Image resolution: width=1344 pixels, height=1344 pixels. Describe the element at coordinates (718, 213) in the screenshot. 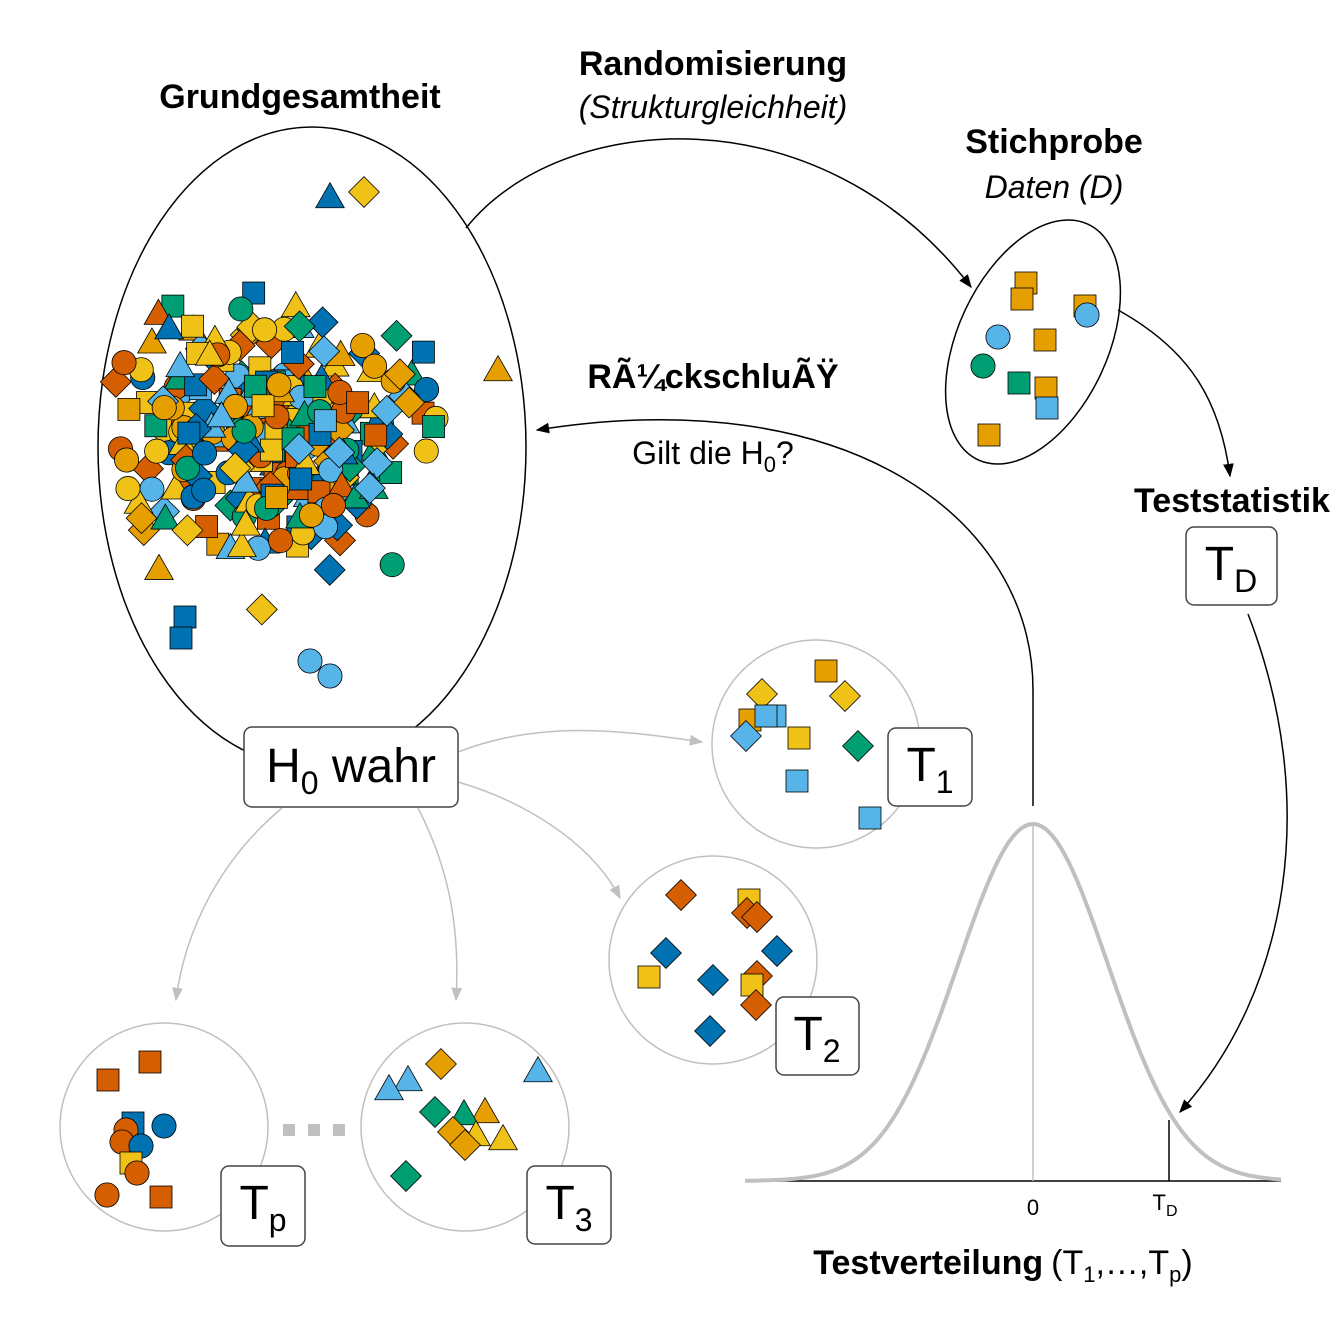

I see `randomization-arrow` at that location.